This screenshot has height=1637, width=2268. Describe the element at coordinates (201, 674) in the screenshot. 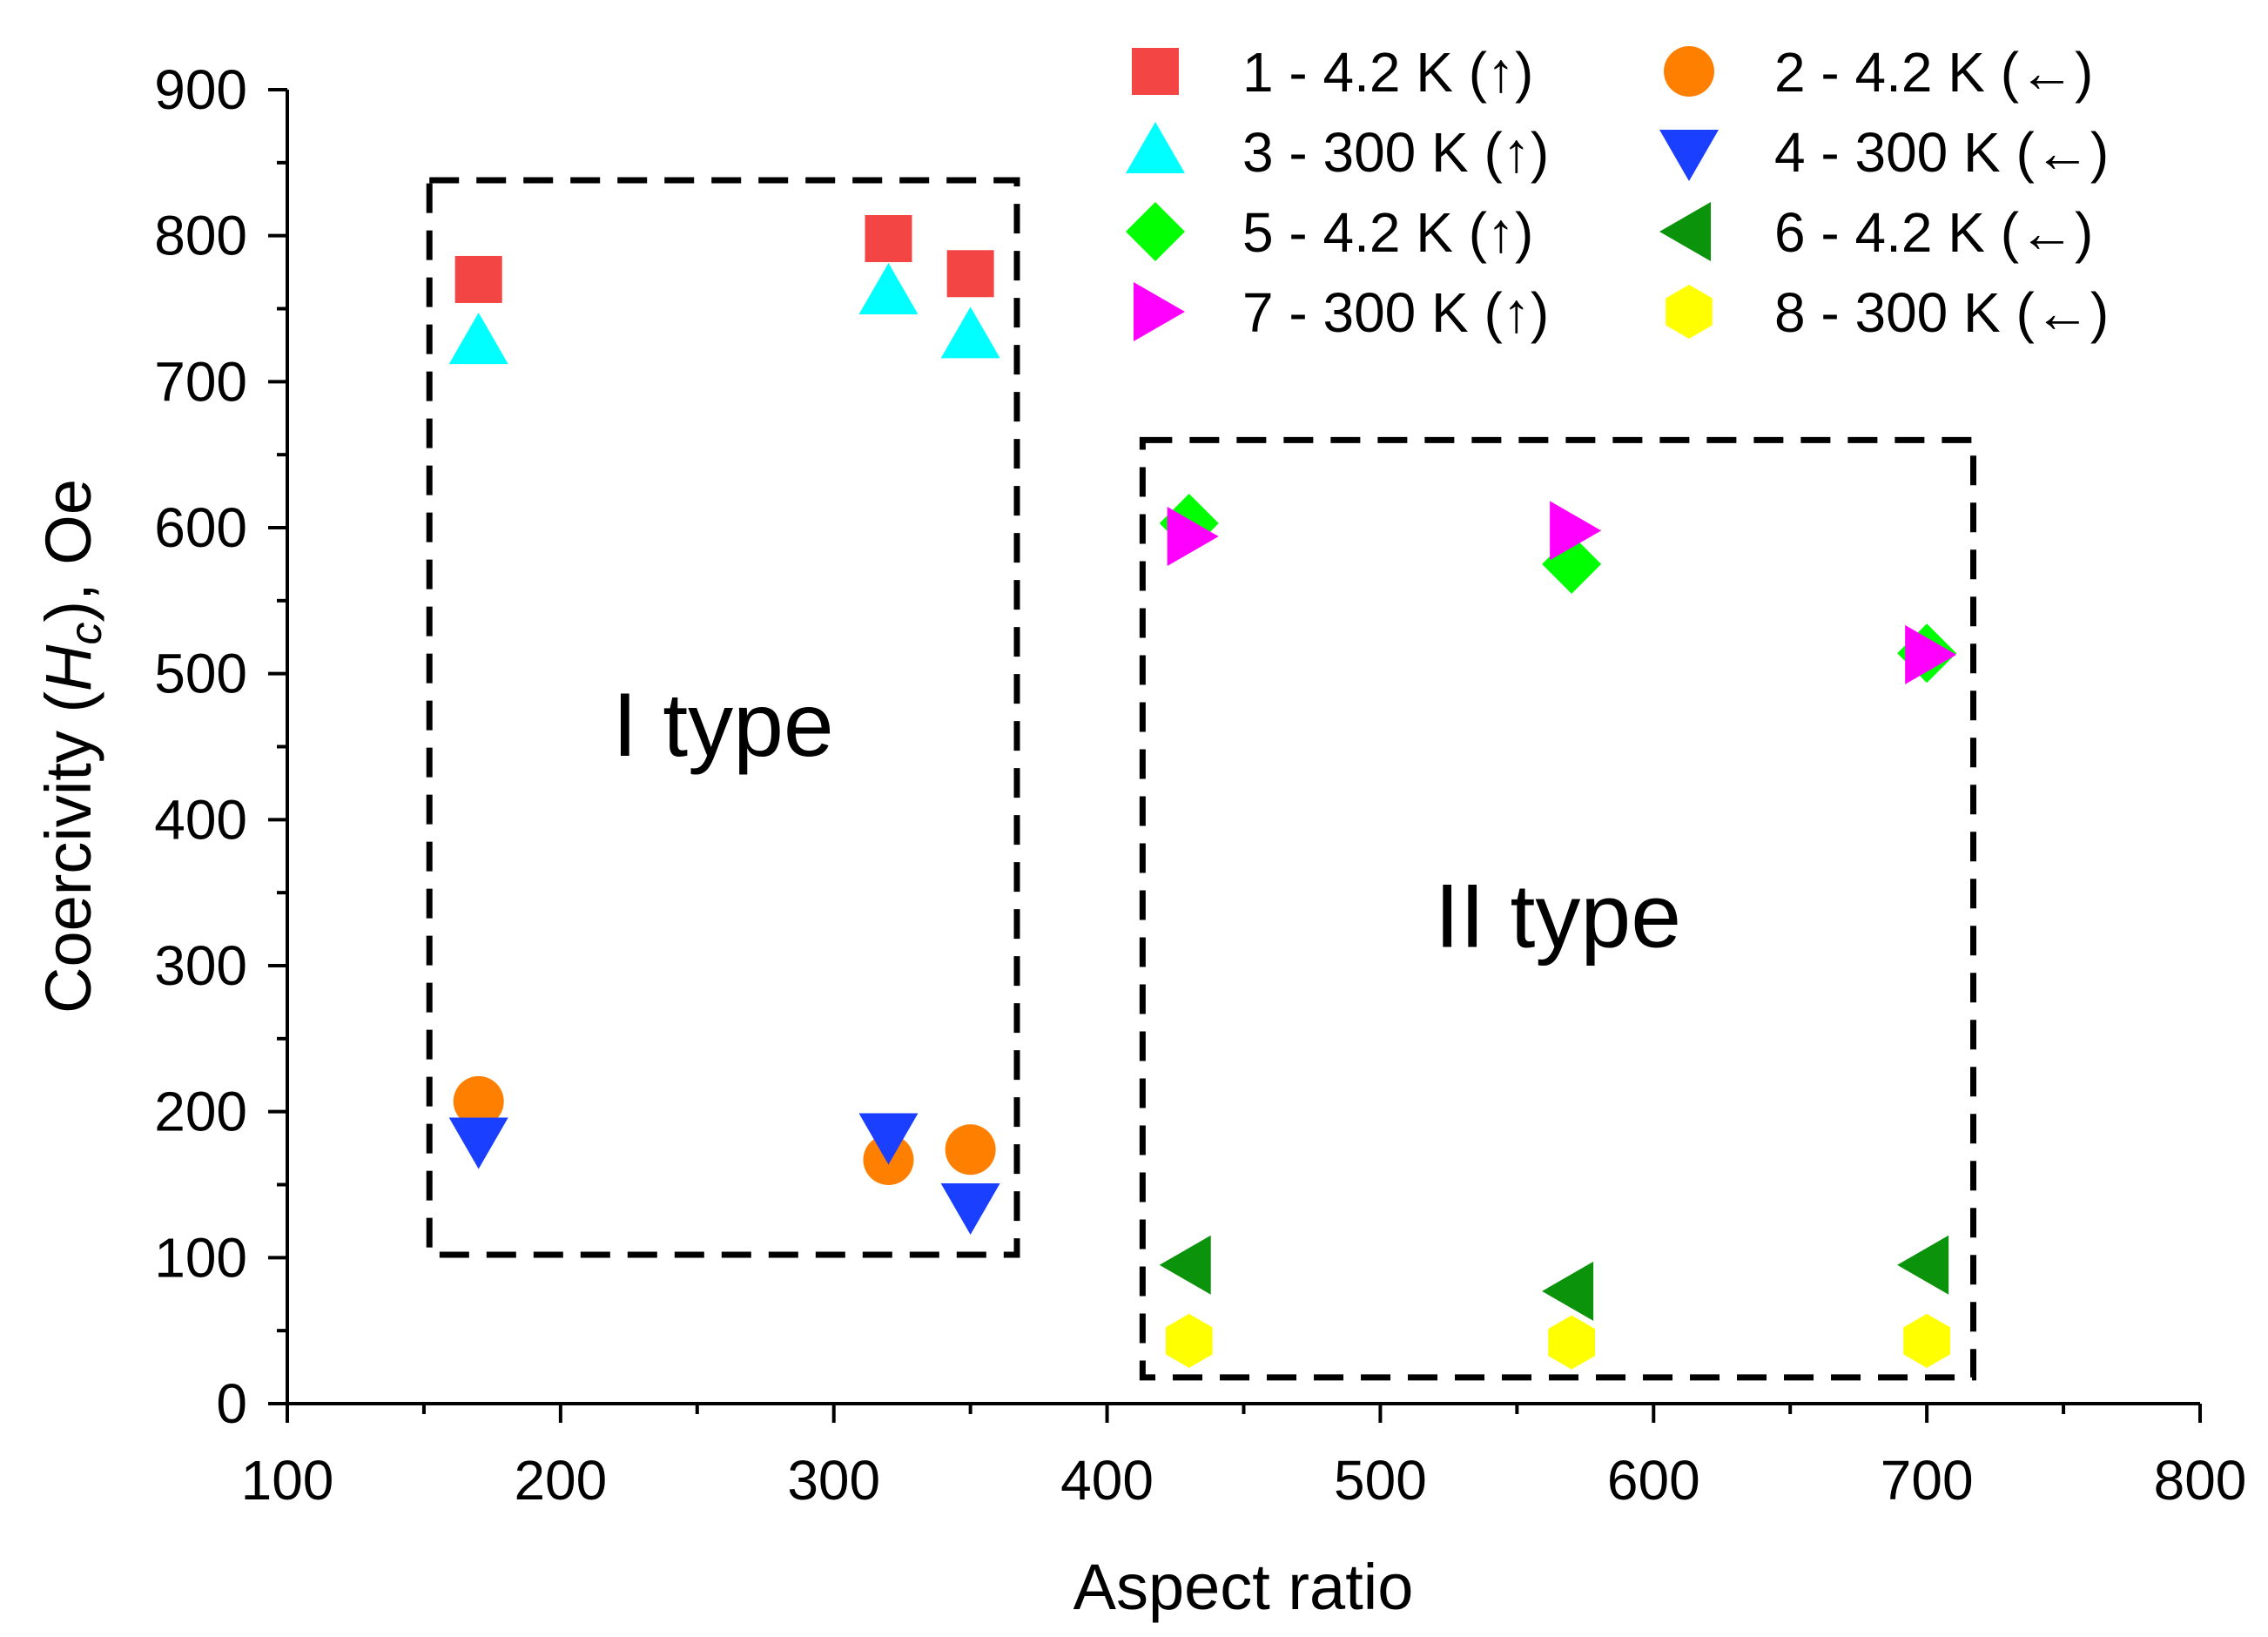

I see `y-tick-label: 500` at that location.